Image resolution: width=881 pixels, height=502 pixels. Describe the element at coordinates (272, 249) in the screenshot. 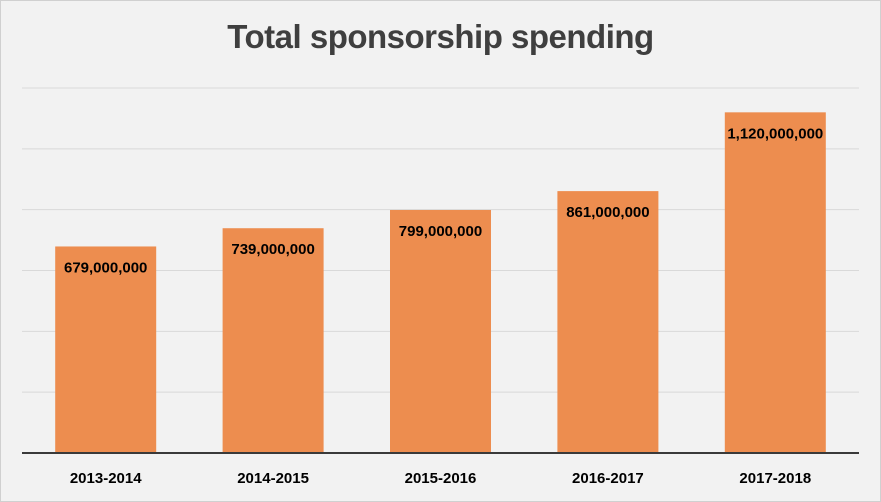

I see `data-label: 739,000,000` at that location.